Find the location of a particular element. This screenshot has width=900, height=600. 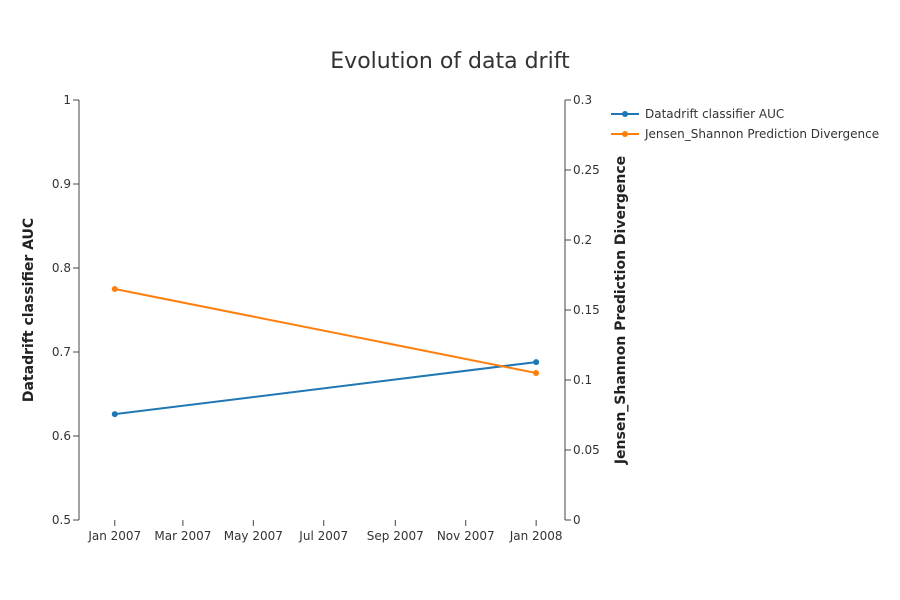

x-tick-label: May 2007 is located at coordinates (253, 536).